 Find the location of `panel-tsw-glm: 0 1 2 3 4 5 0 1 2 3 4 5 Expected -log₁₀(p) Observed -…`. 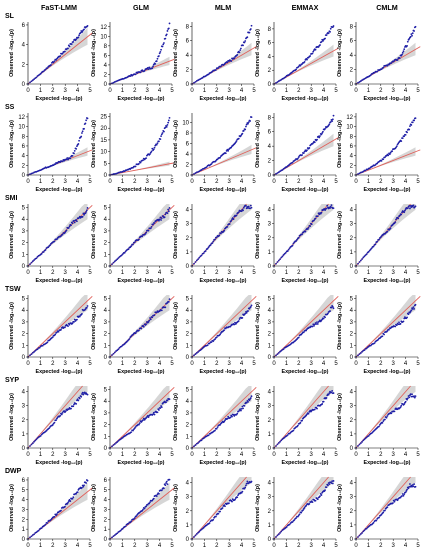

panel-tsw-glm: 0 1 2 3 4 5 0 1 2 3 4 5 Expected -log₁₀(p) Observed -… is located at coordinates (133, 335).